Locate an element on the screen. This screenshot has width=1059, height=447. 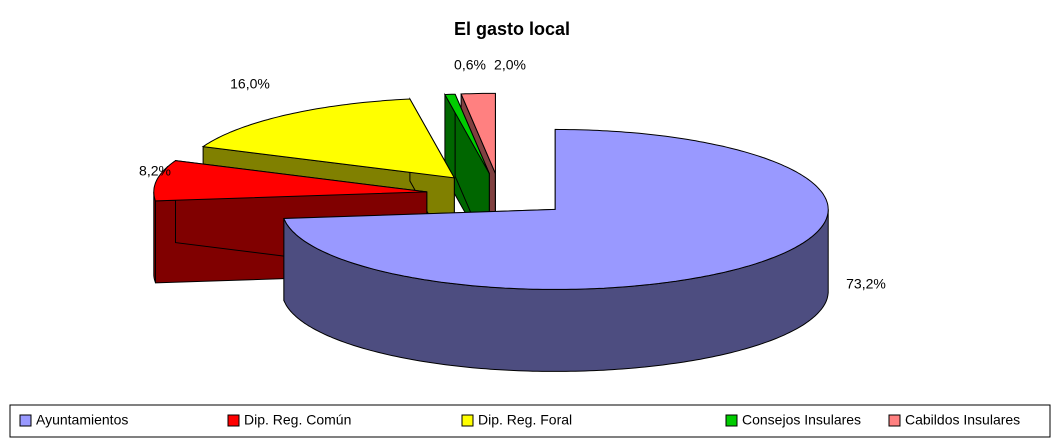
data-label: 73,2% is located at coordinates (866, 284).